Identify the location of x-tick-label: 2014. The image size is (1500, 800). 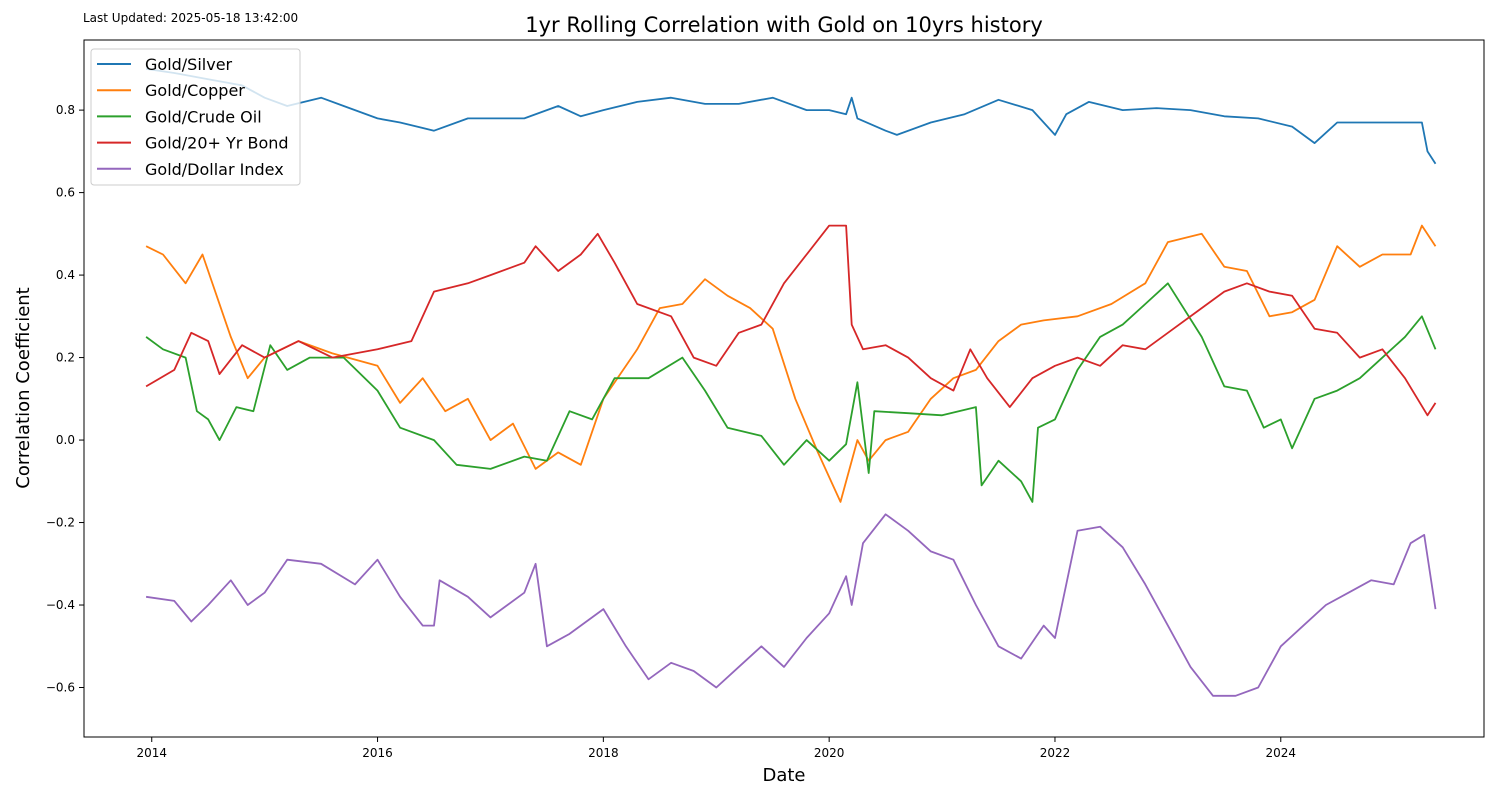
(151, 753).